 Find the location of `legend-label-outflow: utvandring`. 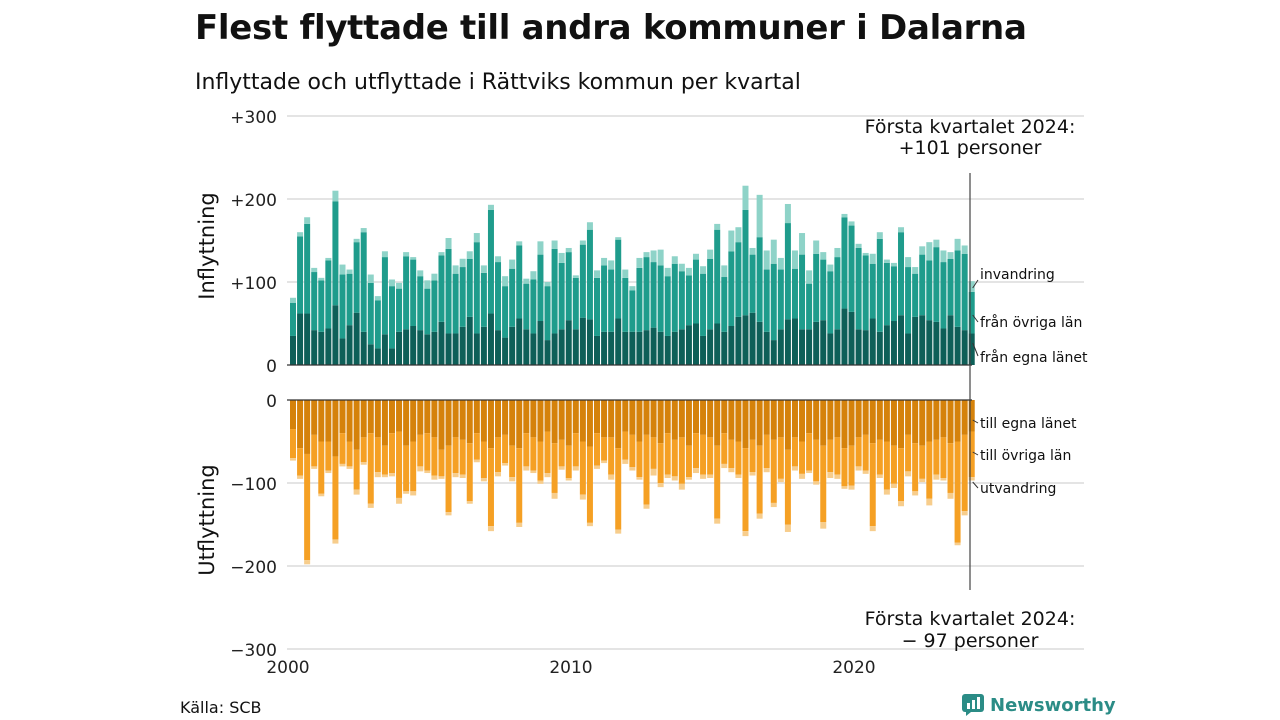

legend-label-outflow: utvandring is located at coordinates (1018, 489).